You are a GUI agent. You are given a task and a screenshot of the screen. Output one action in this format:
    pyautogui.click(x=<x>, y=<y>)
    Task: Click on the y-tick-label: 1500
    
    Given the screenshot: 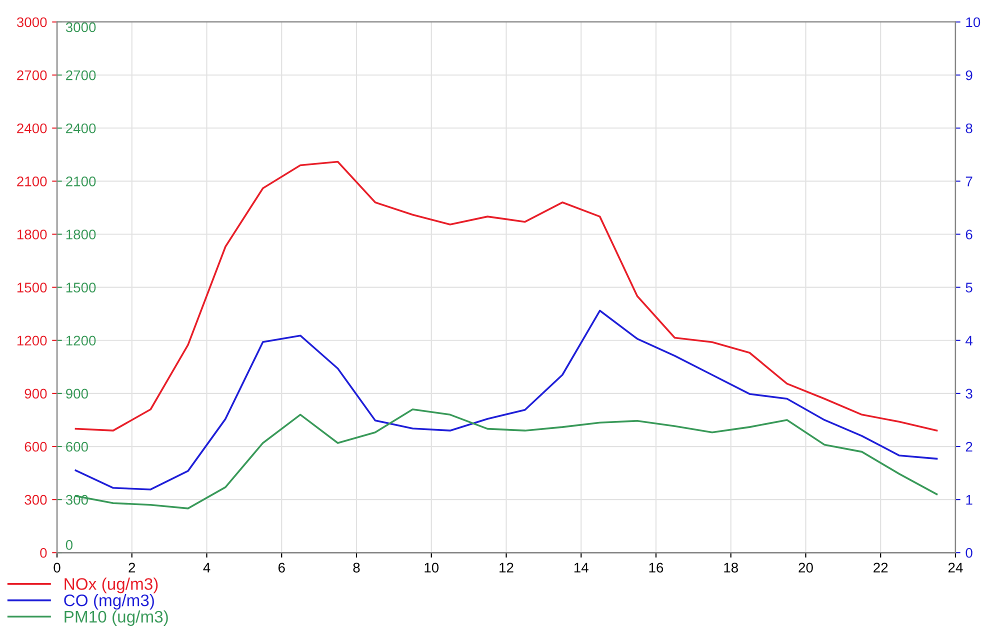 What is the action you would take?
    pyautogui.click(x=81, y=287)
    